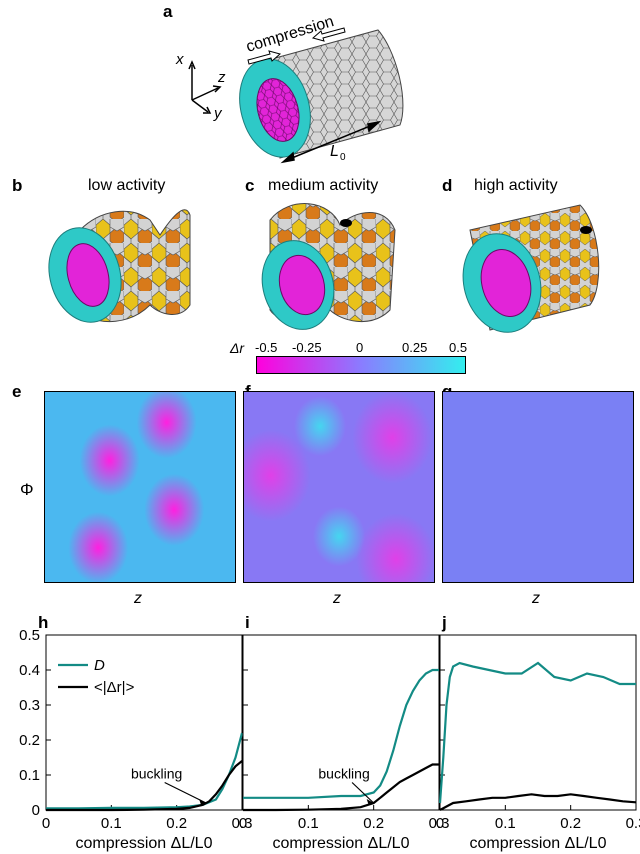 This screenshot has height=854, width=640. Describe the element at coordinates (17, 185) in the screenshot. I see `panel-b-letter: b` at that location.